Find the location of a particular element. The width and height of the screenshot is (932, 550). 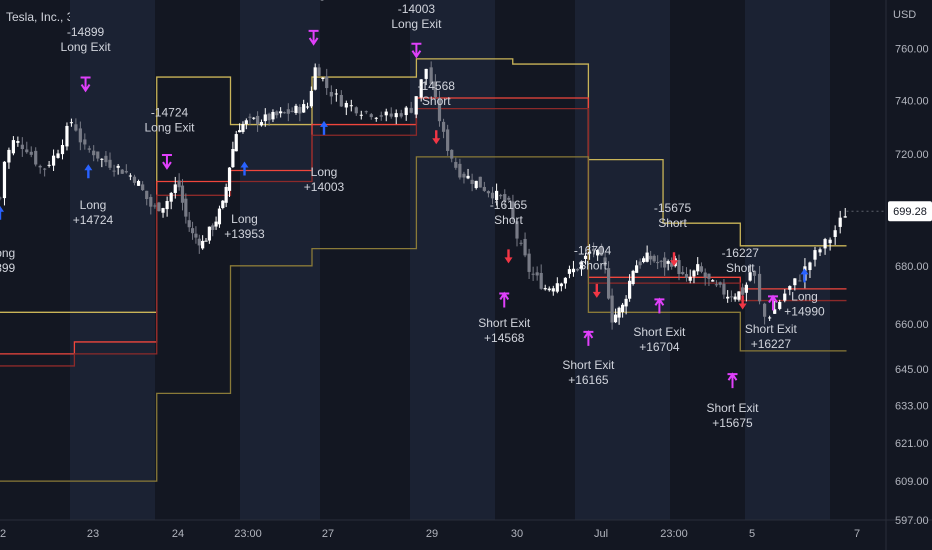

trade-annotation: Short Exit+15675 is located at coordinates (732, 401).